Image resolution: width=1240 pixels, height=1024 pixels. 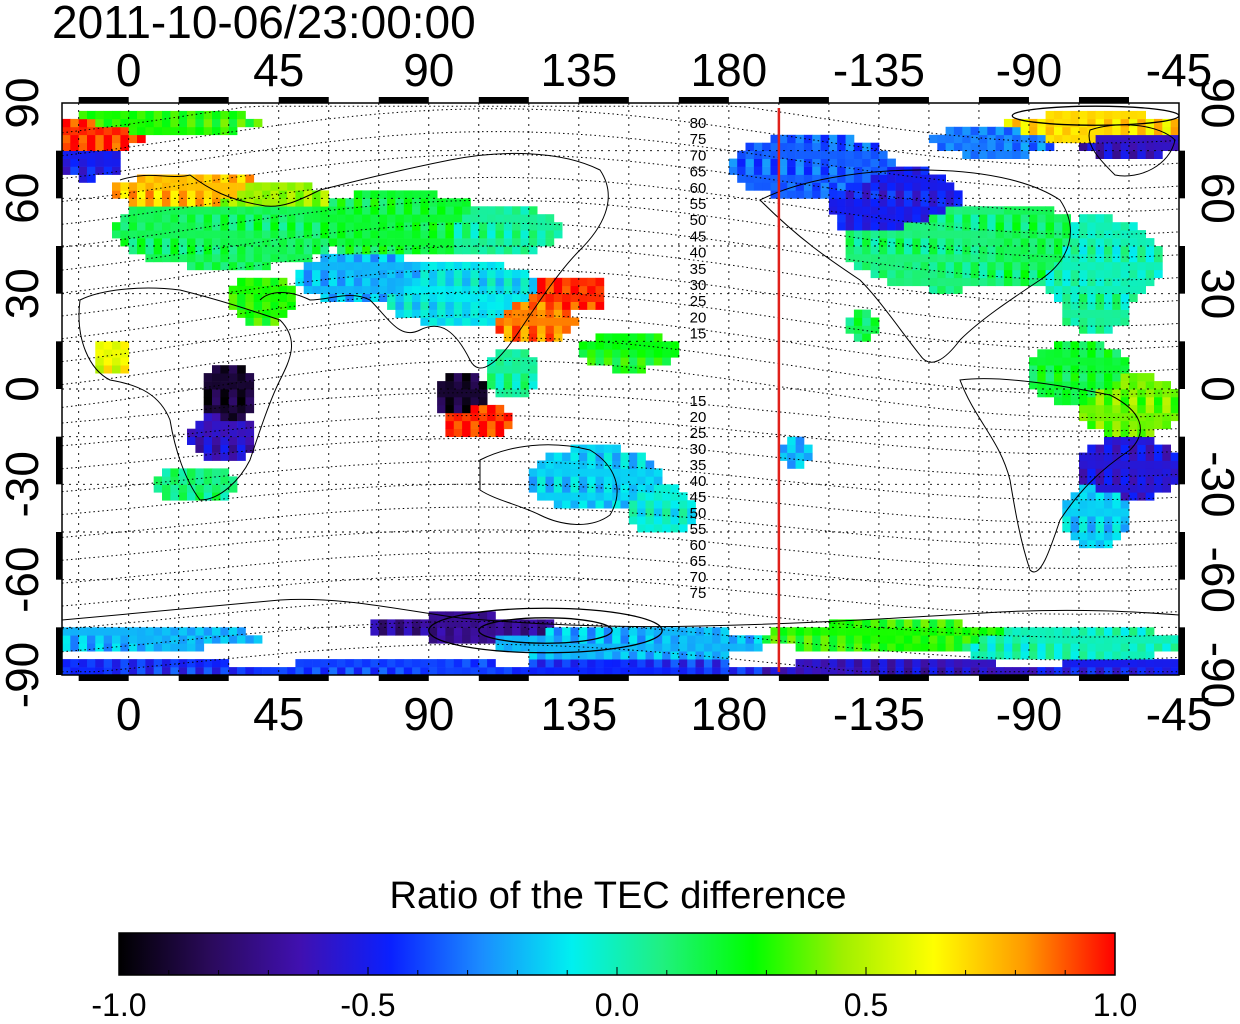 What do you see at coordinates (1216, 675) in the screenshot?
I see `right-lat-label: -90` at bounding box center [1216, 675].